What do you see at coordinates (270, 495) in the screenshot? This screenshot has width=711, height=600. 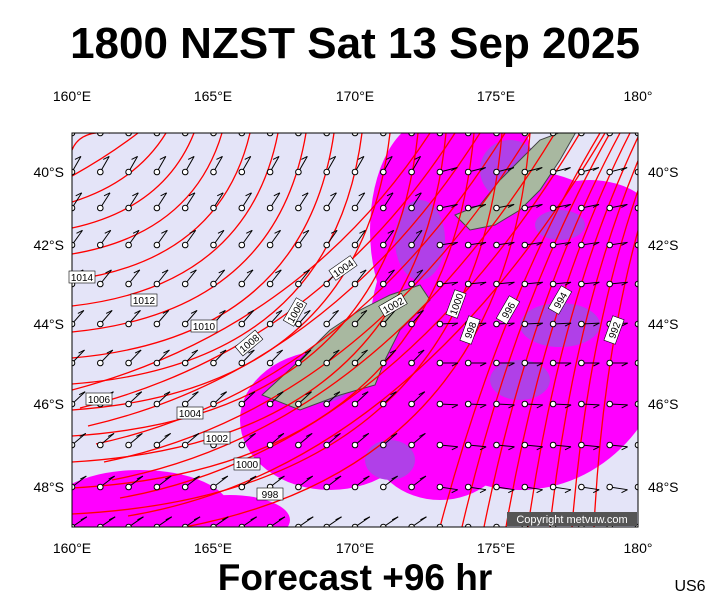 I see `isobar-label-text: 998` at bounding box center [270, 495].